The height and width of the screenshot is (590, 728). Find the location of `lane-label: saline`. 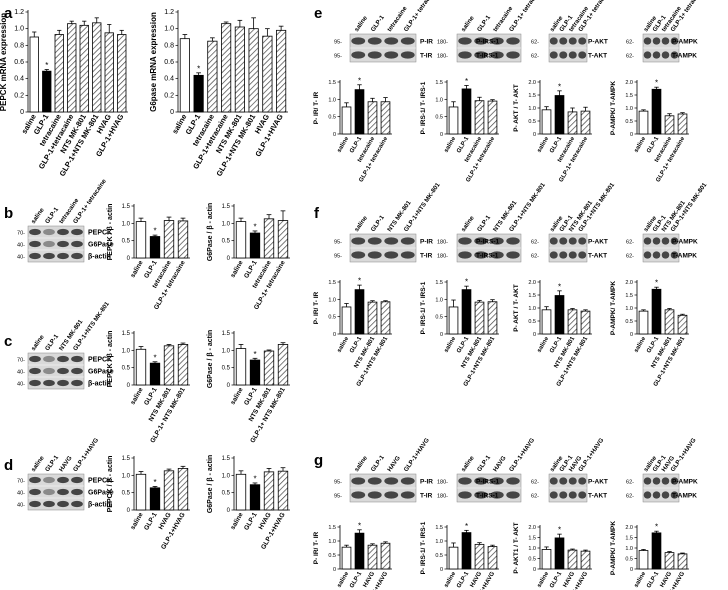

lane-label: saline is located at coordinates (361, 463).